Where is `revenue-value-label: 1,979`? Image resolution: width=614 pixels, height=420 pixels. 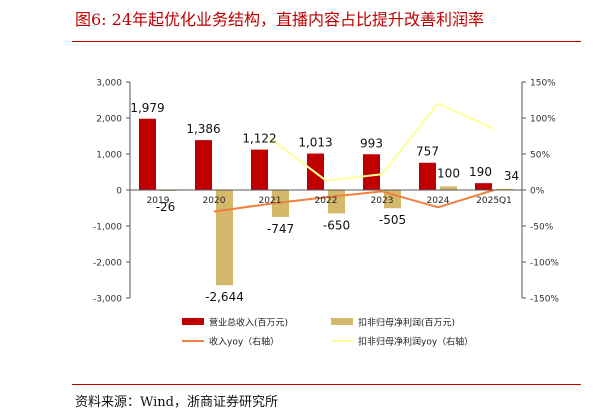
revenue-value-label: 1,979 is located at coordinates (147, 108).